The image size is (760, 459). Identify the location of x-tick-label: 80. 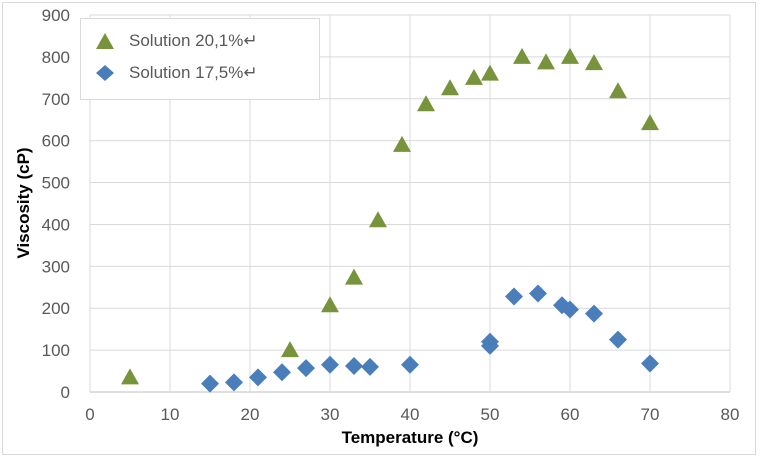
(730, 414).